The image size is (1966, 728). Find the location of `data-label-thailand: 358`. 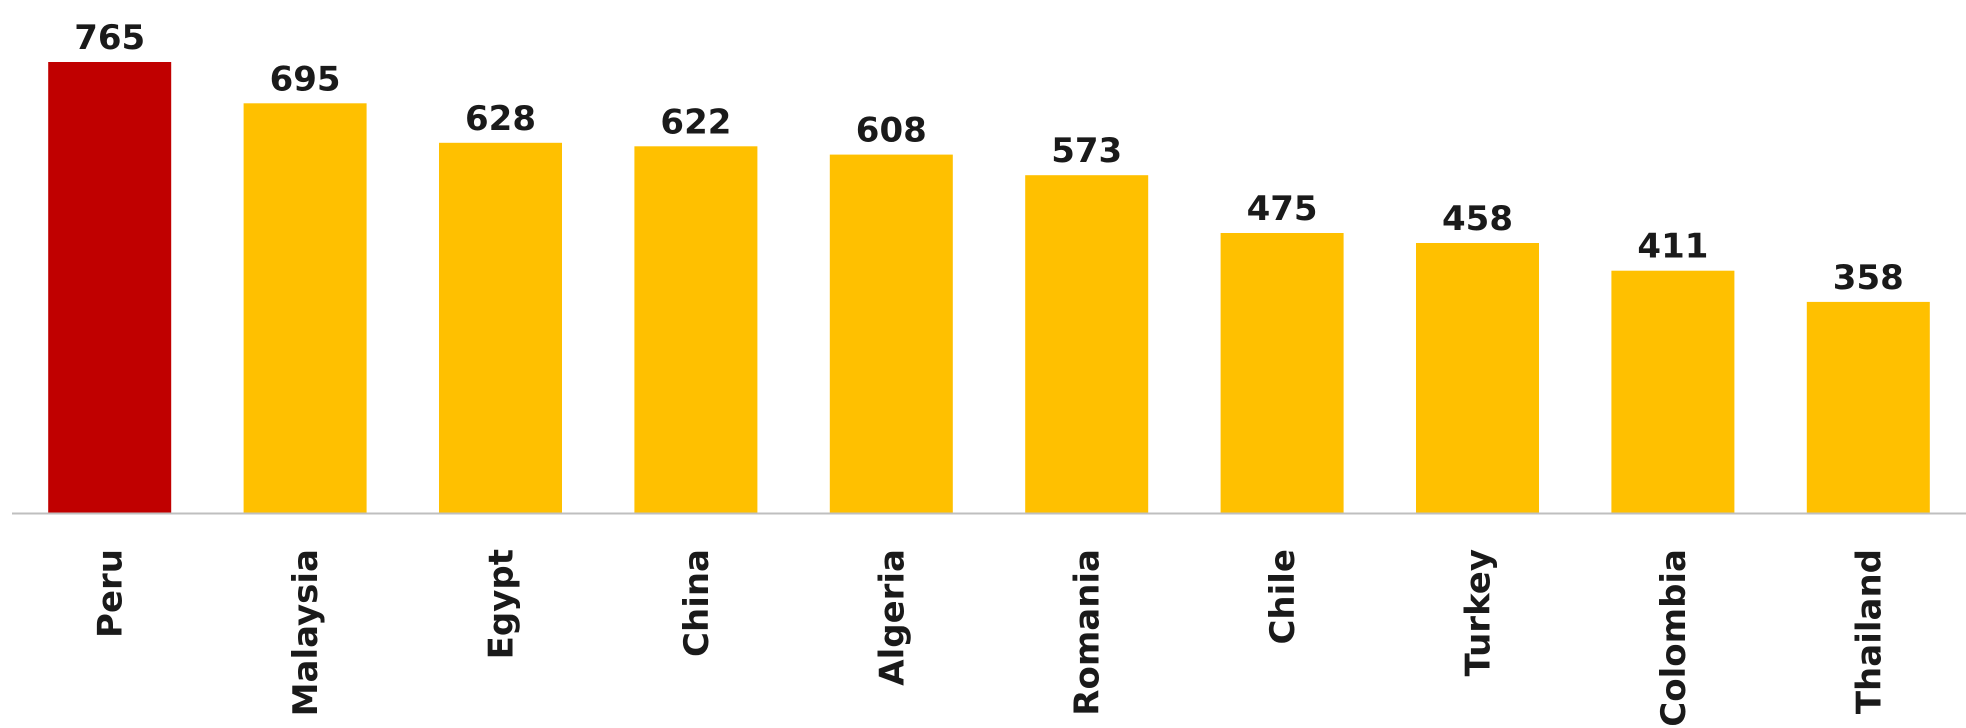

data-label-thailand: 358 is located at coordinates (1868, 278).